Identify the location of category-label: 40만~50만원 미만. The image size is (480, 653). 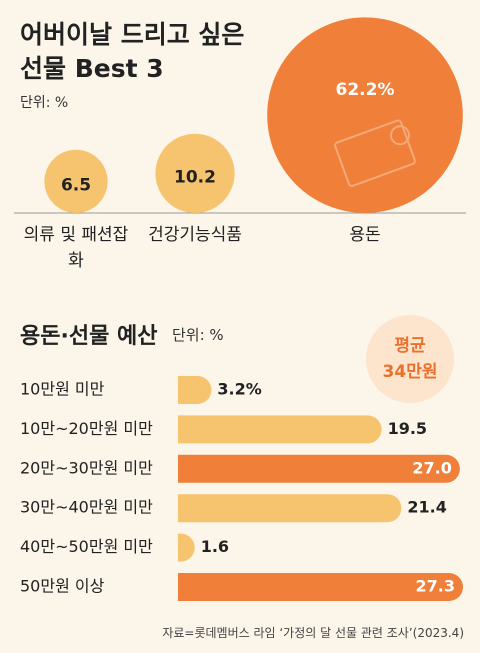
(86, 546).